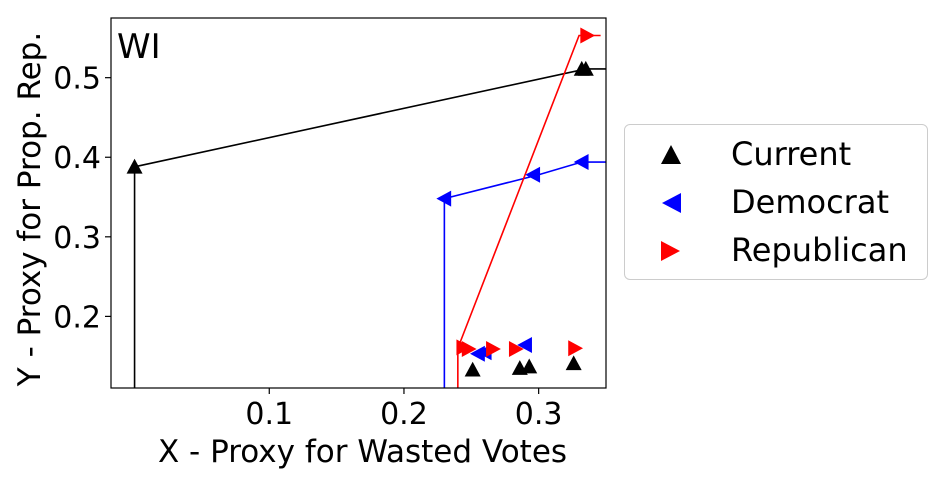 This screenshot has width=939, height=479. I want to click on x-tick-label: 0.1, so click(269, 414).